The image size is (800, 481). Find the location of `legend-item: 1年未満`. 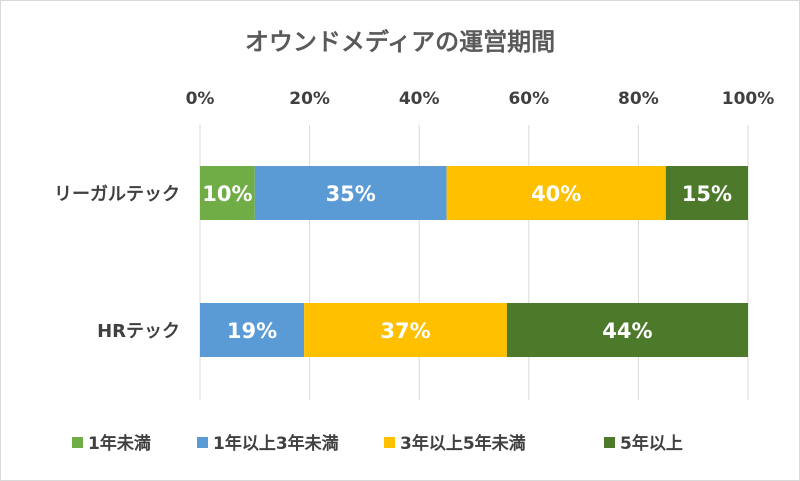

legend-item: 1年未満 is located at coordinates (111, 443).